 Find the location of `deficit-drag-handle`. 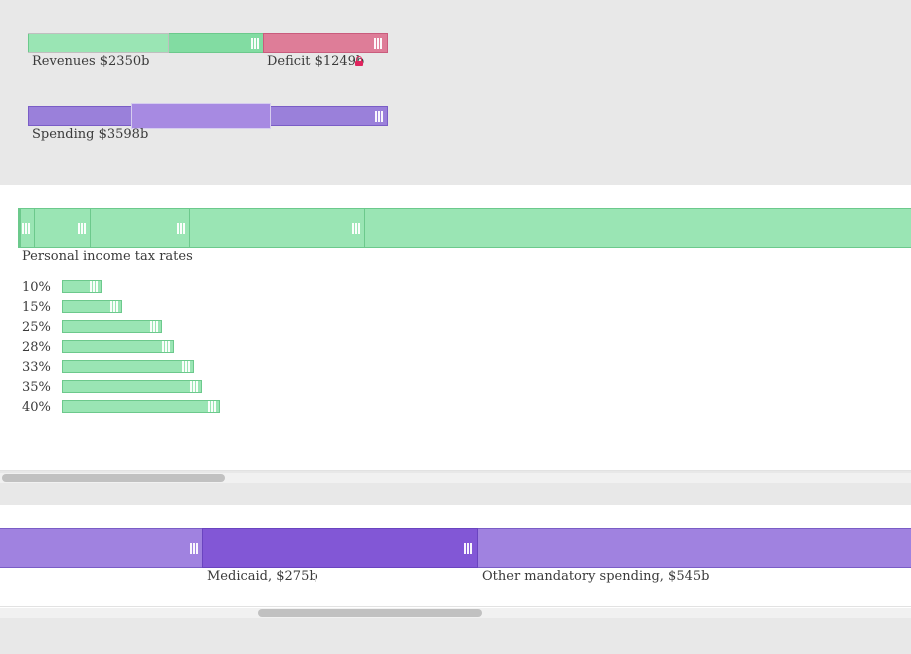

deficit-drag-handle is located at coordinates (378, 43).